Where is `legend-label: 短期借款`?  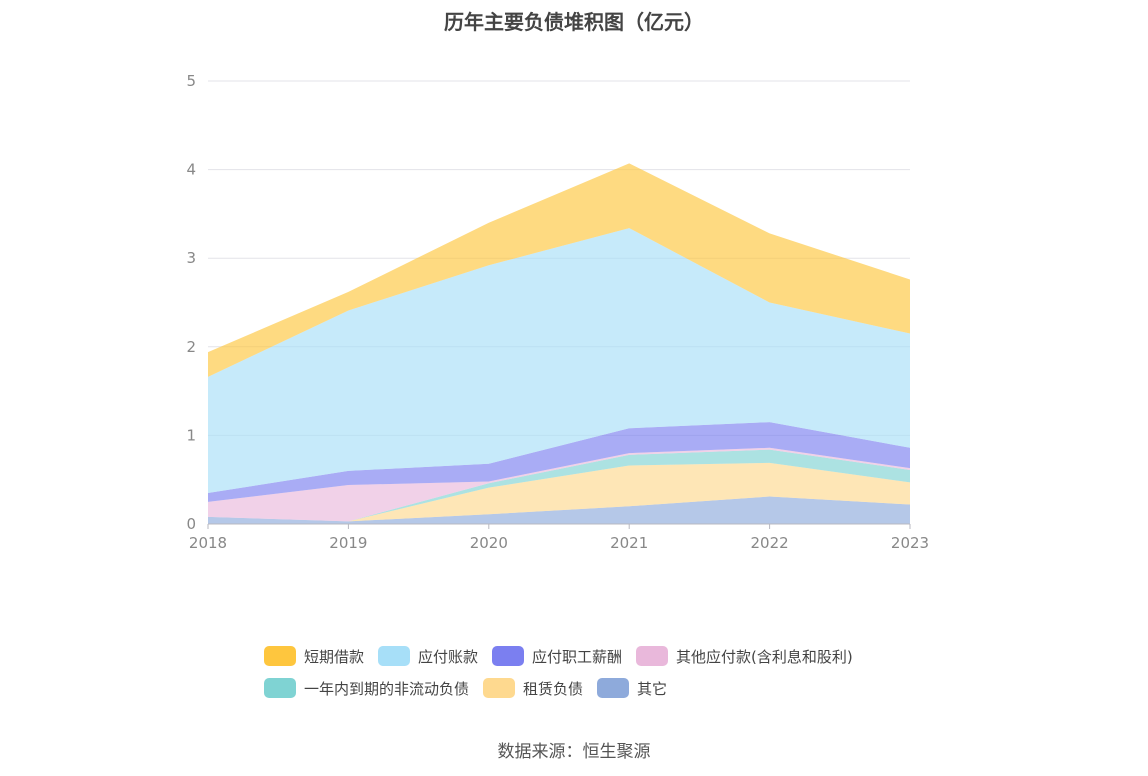 legend-label: 短期借款 is located at coordinates (334, 656).